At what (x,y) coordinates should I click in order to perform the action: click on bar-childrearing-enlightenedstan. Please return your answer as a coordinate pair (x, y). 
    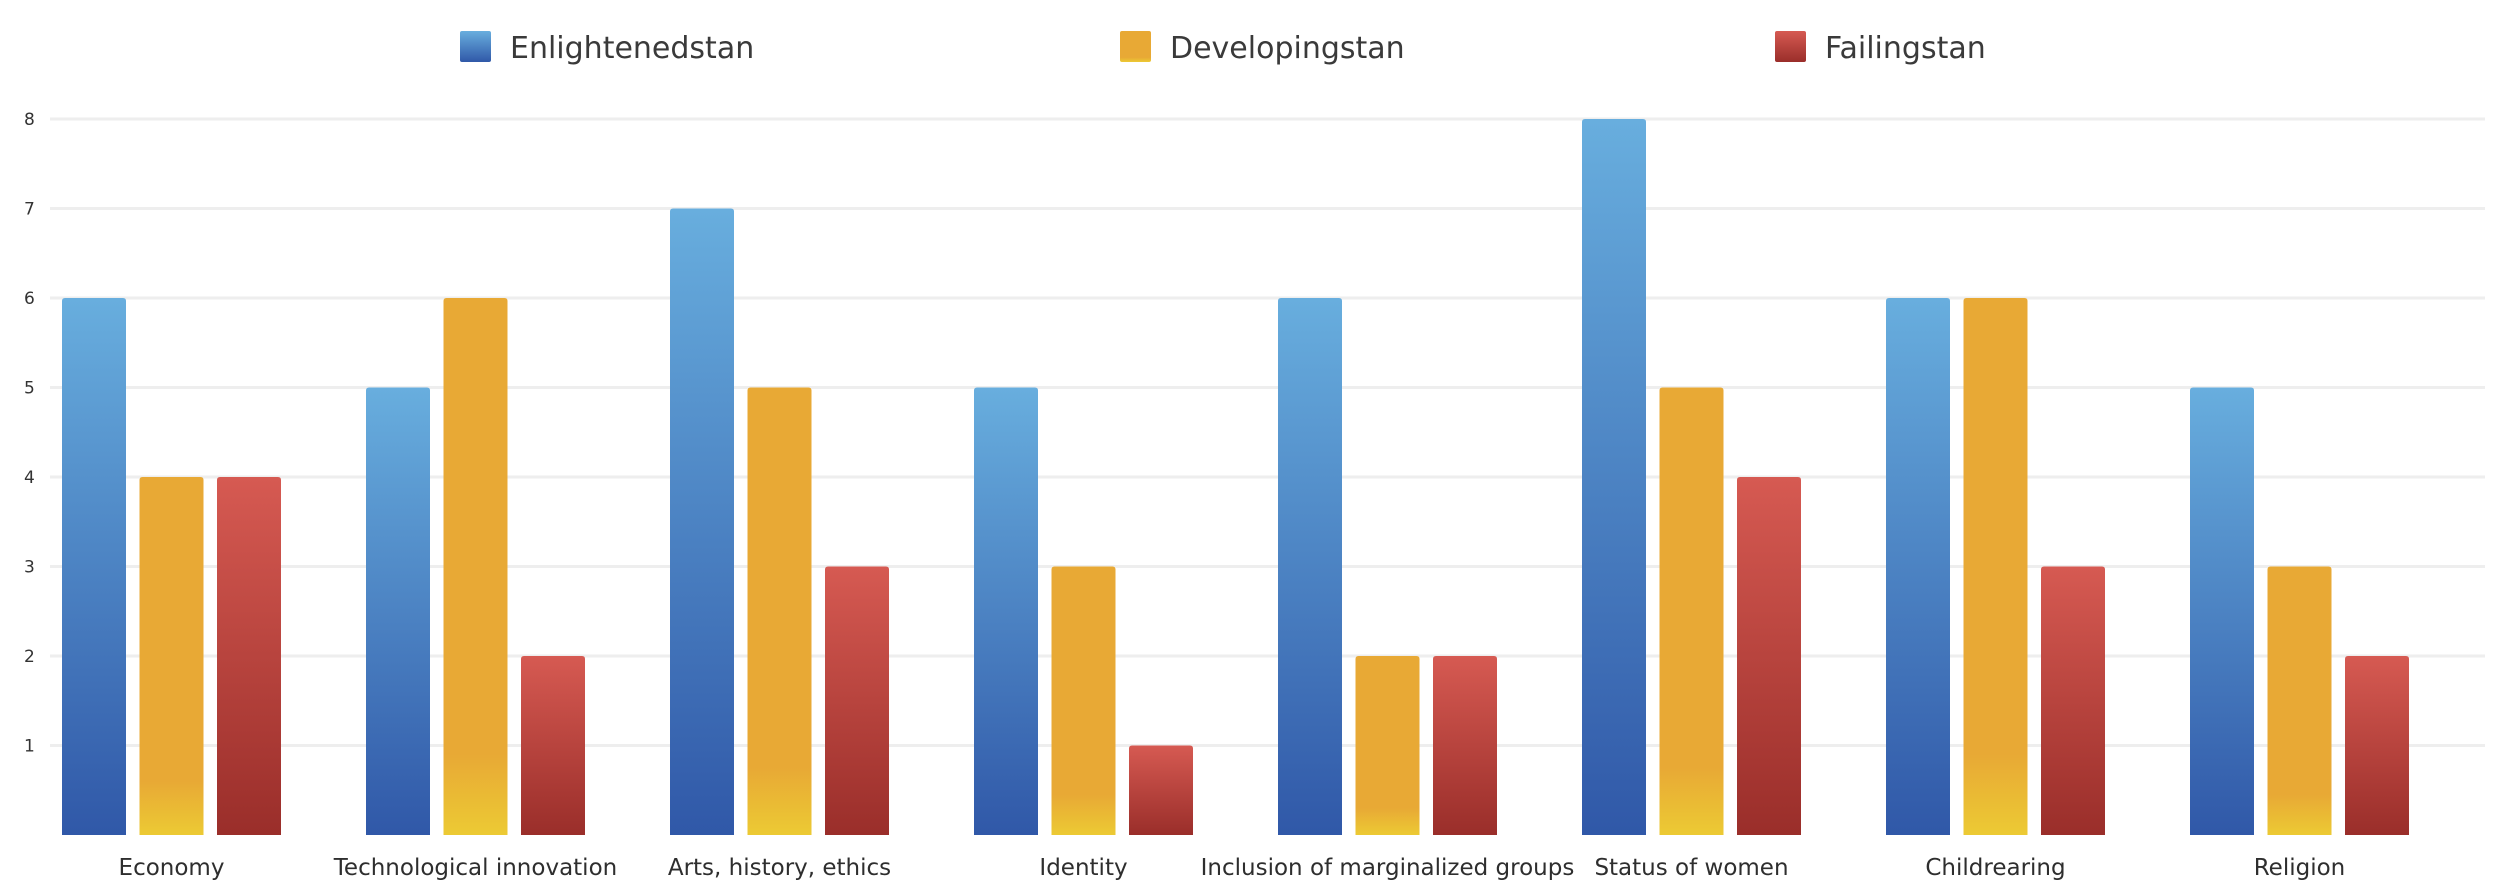
    Looking at the image, I should click on (1918, 566).